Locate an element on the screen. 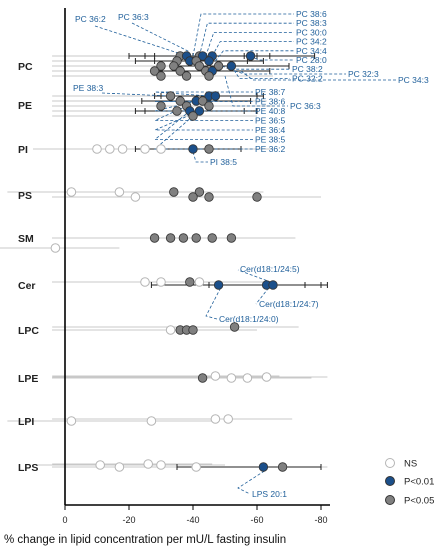 The width and height of the screenshot is (438, 550). legend-marker-ns is located at coordinates (390, 463).